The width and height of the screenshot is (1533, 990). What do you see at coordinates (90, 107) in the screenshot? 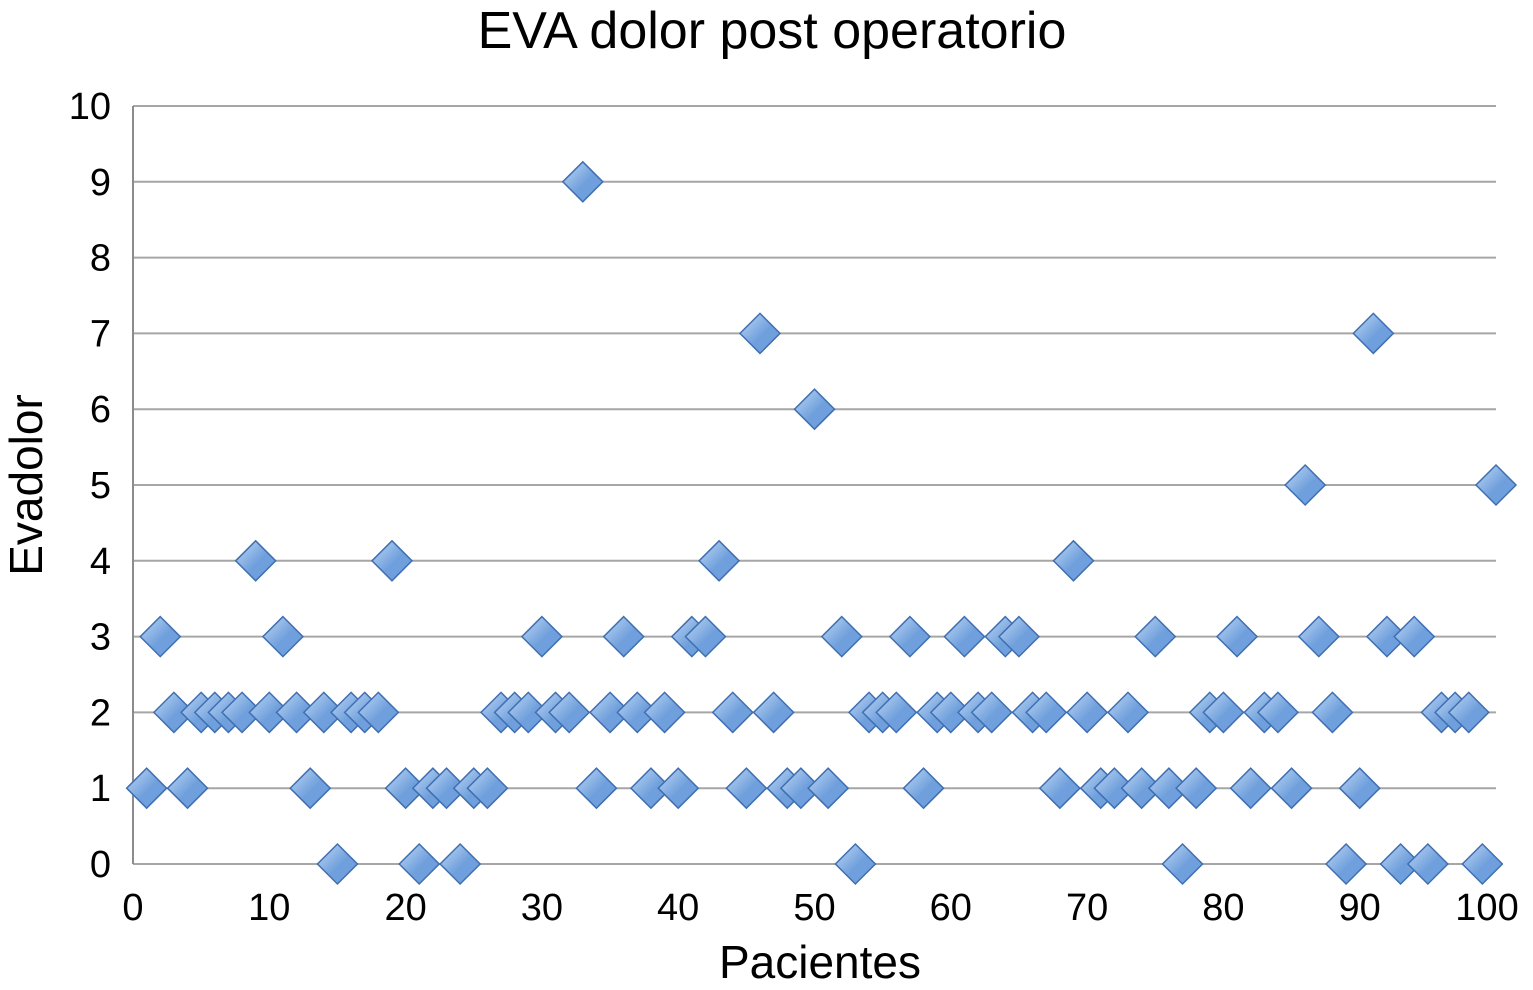
I see `y-tick-label: 10` at bounding box center [90, 107].